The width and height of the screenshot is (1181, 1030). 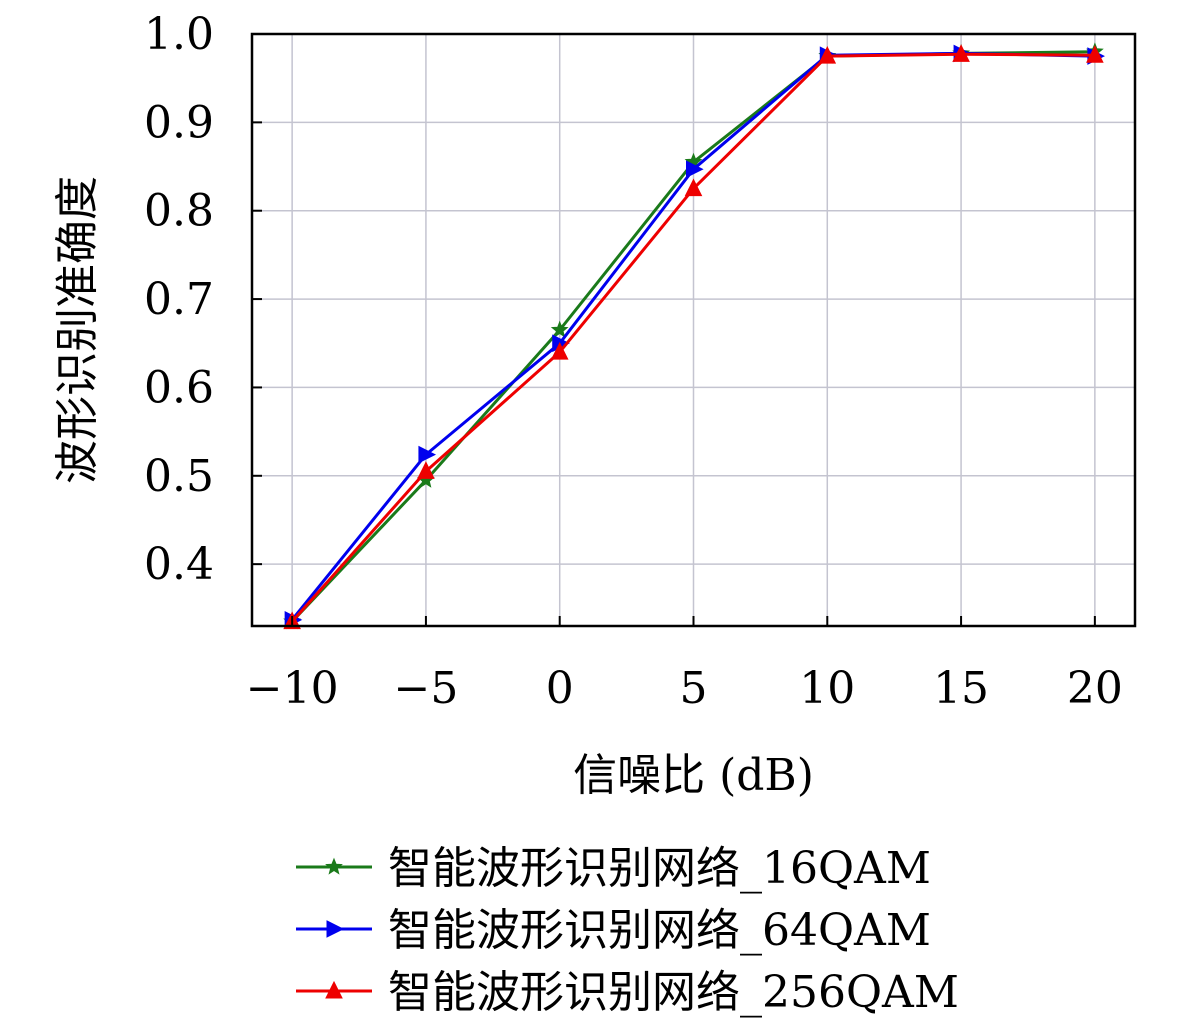 What do you see at coordinates (693, 775) in the screenshot?
I see `x-axis-label: 信噪比 (dB)` at bounding box center [693, 775].